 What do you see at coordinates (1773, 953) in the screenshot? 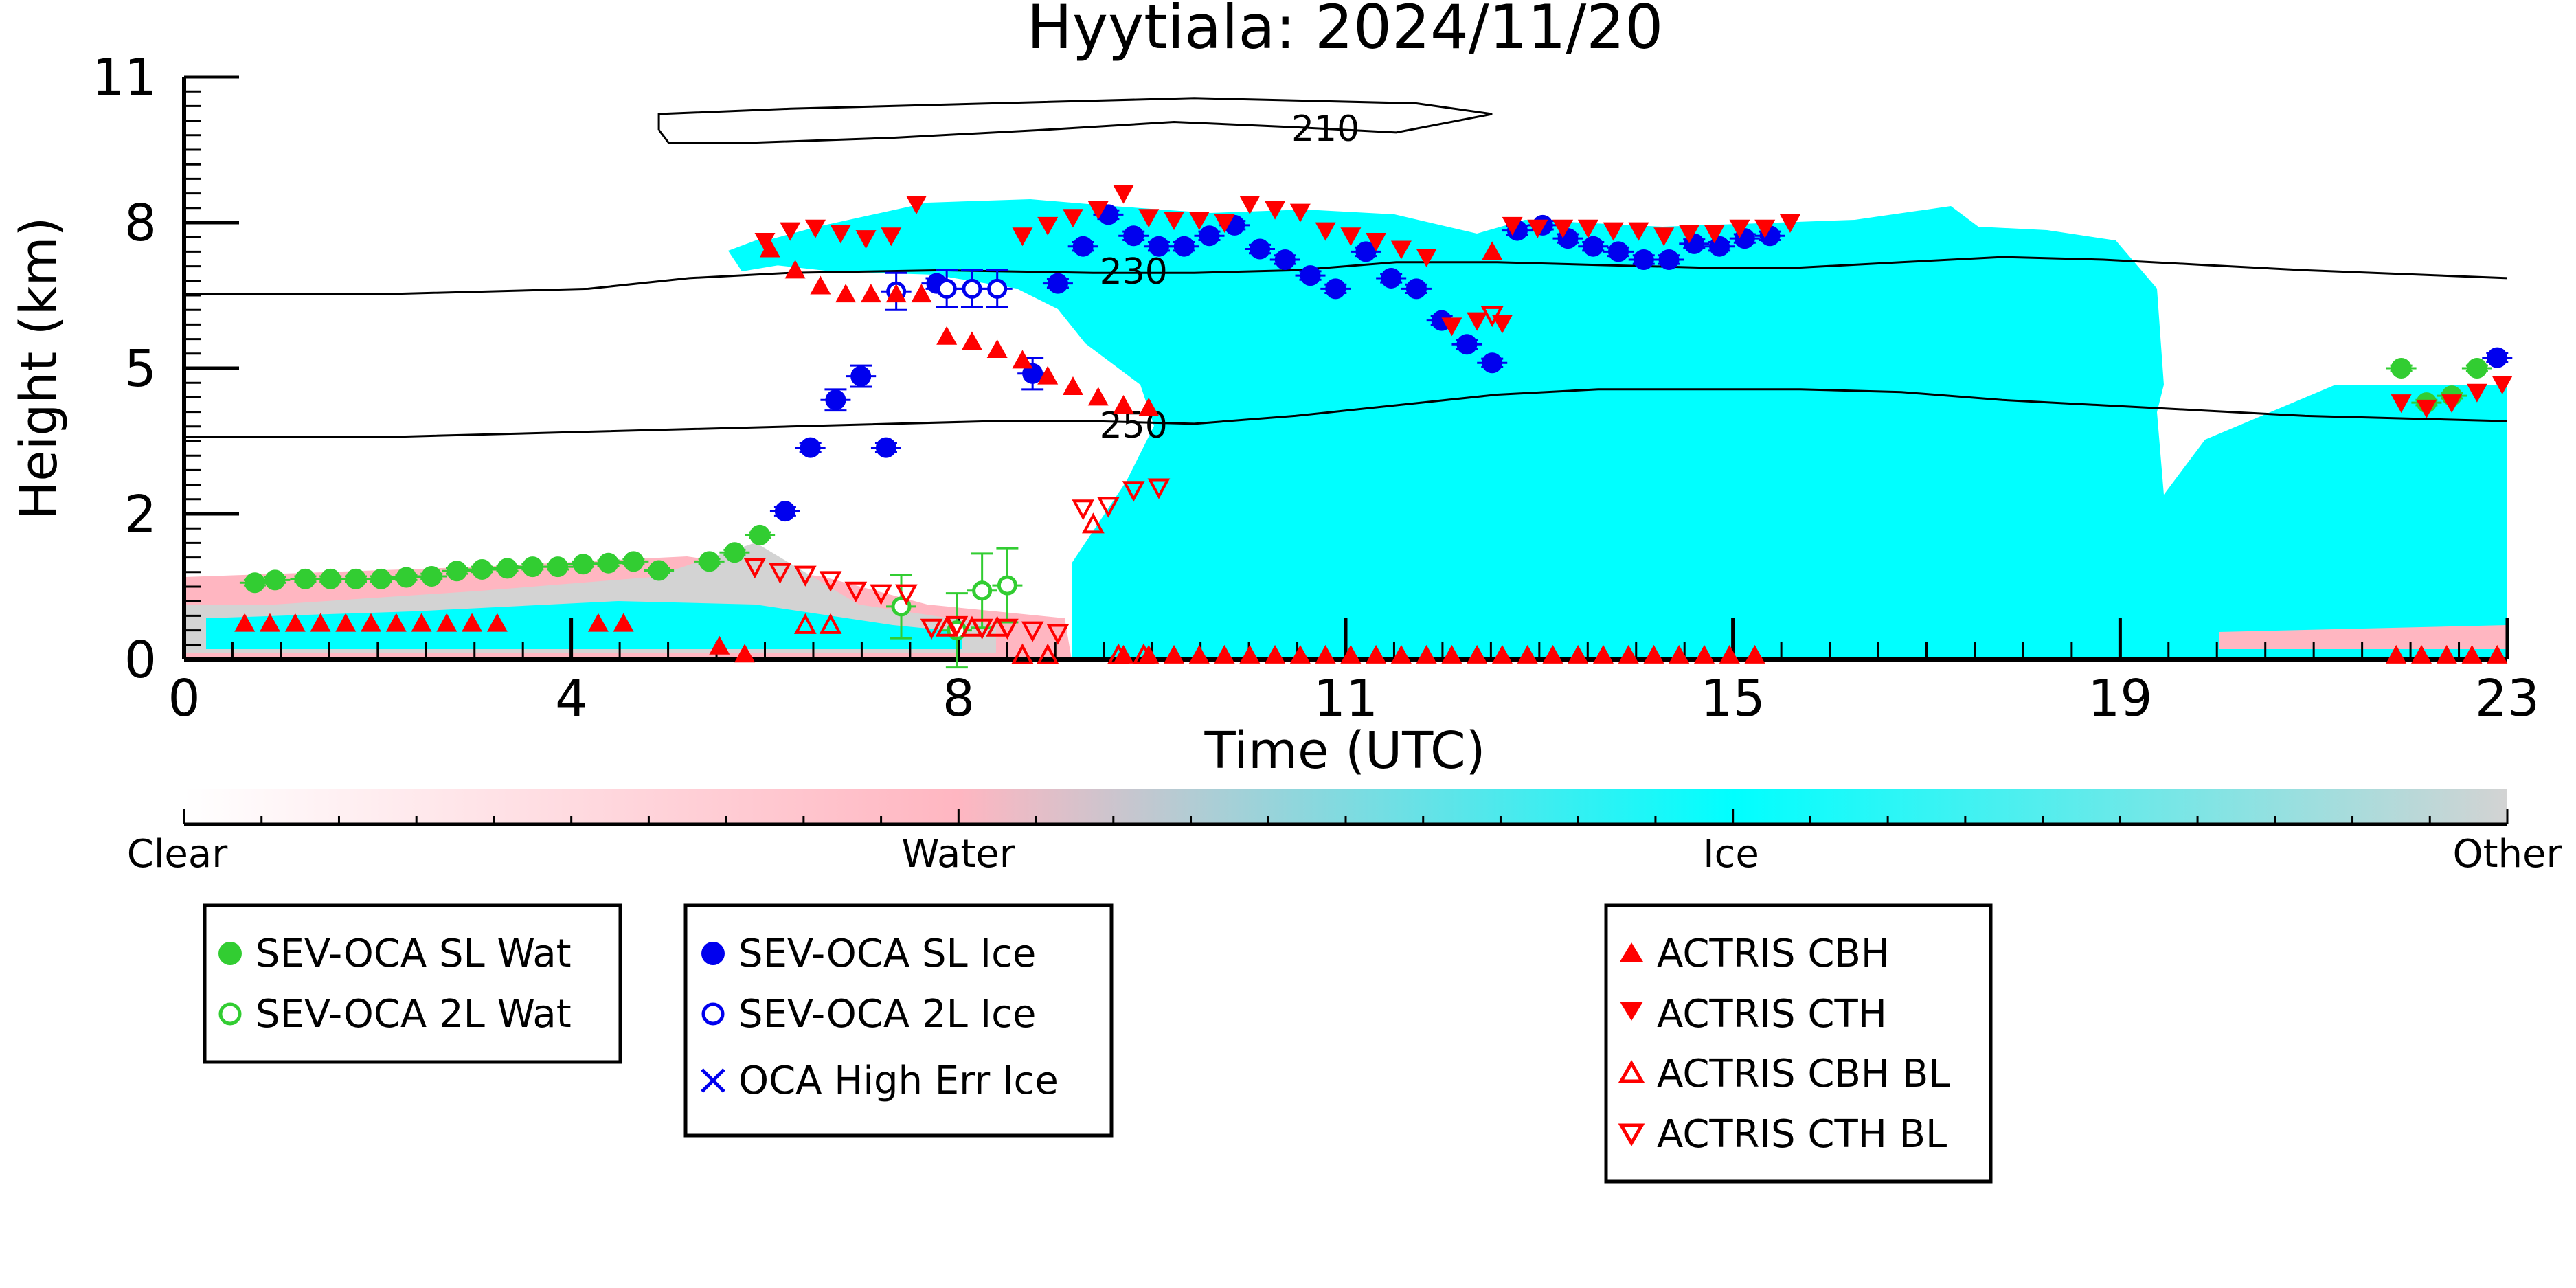
I see `legend-label-cbh: ACTRIS CBH` at bounding box center [1773, 953].